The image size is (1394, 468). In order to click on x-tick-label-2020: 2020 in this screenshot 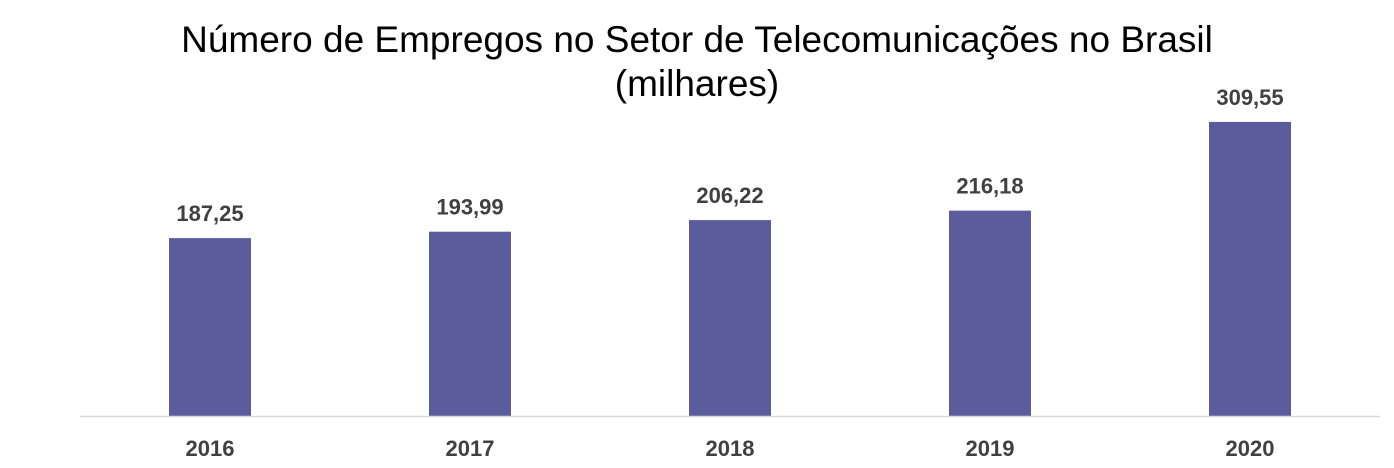, I will do `click(1250, 448)`.